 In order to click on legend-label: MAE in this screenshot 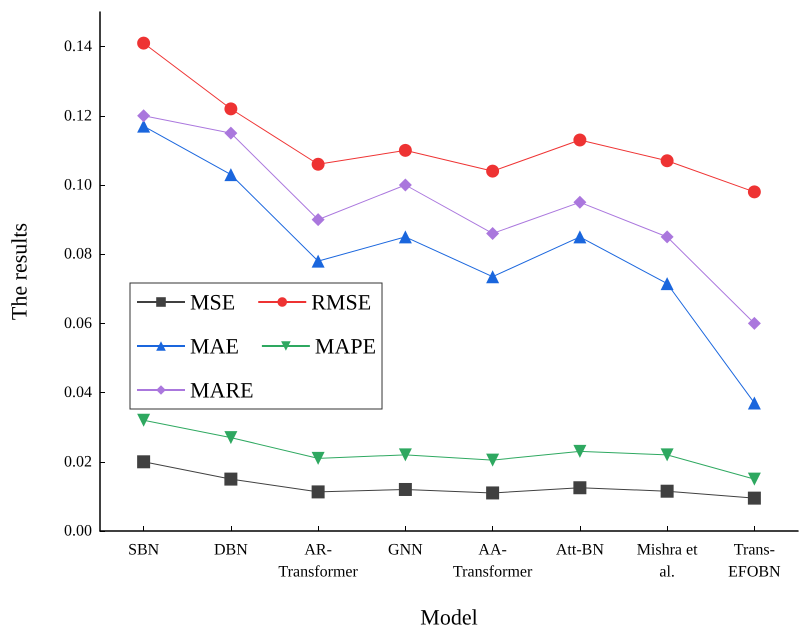, I will do `click(214, 346)`.